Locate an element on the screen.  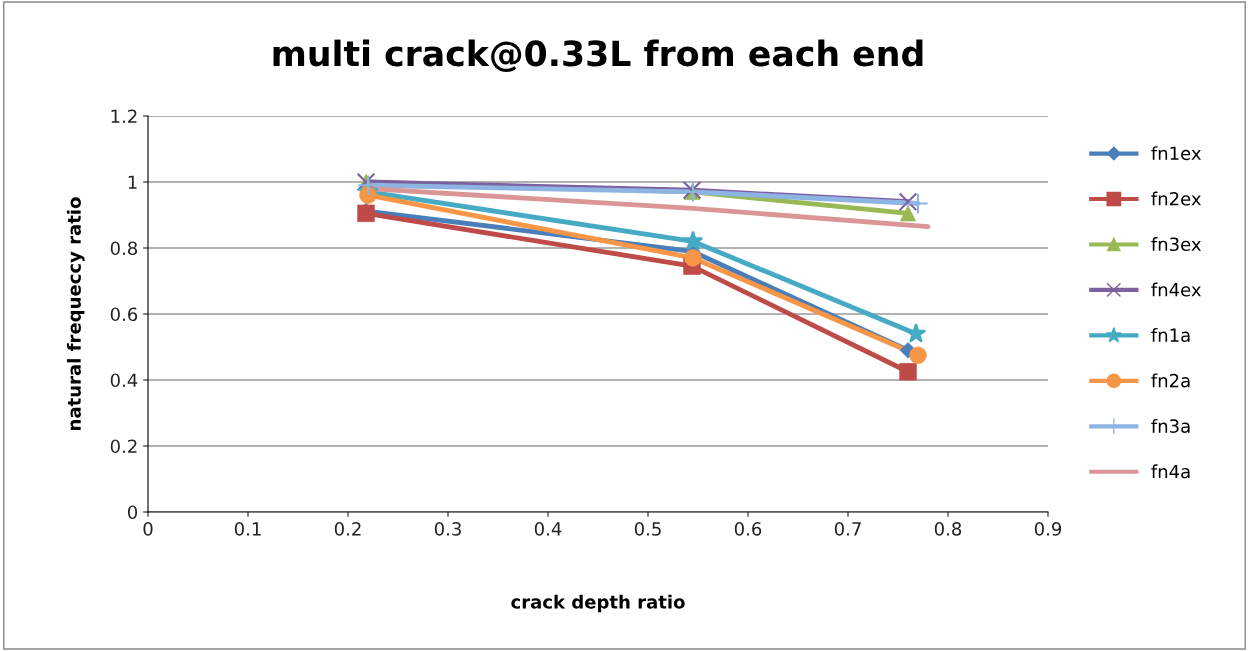
y-tick-label: 0.8 is located at coordinates (124, 248).